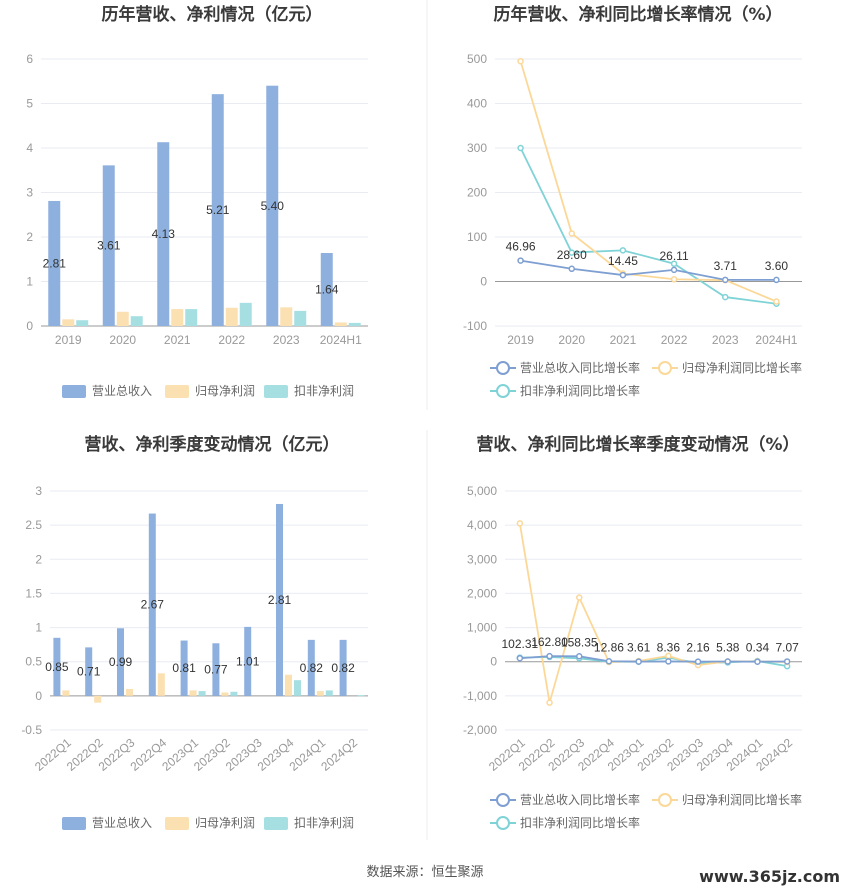 The image size is (850, 891). Describe the element at coordinates (674, 256) in the screenshot. I see `point-data-label: 26.11` at that location.